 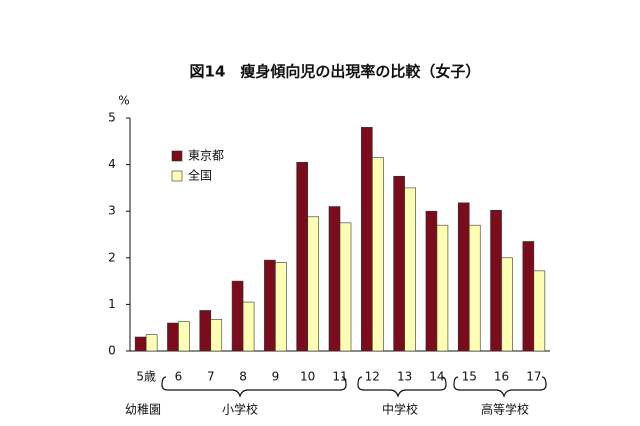 I want to click on legend-label: 東京都, so click(x=206, y=156).